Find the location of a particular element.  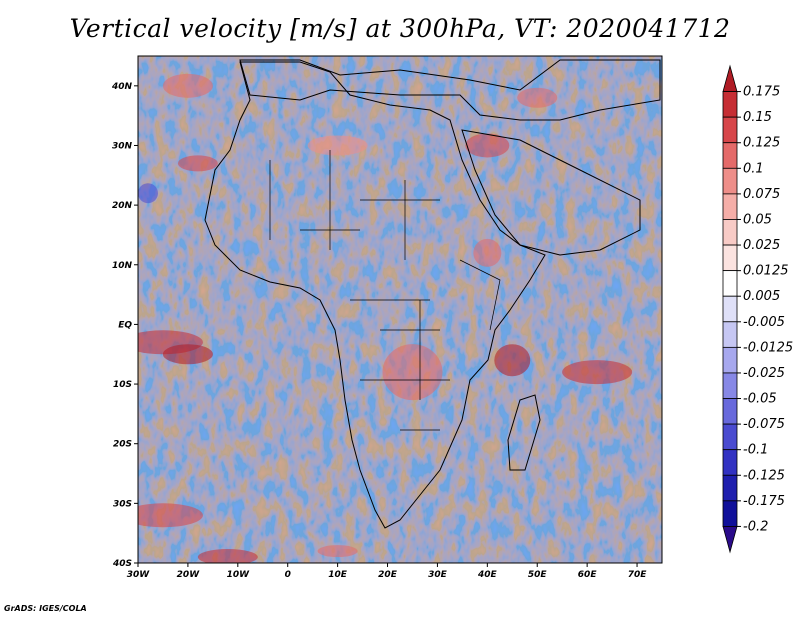

colorbar-label: -0.1 is located at coordinates (755, 450).